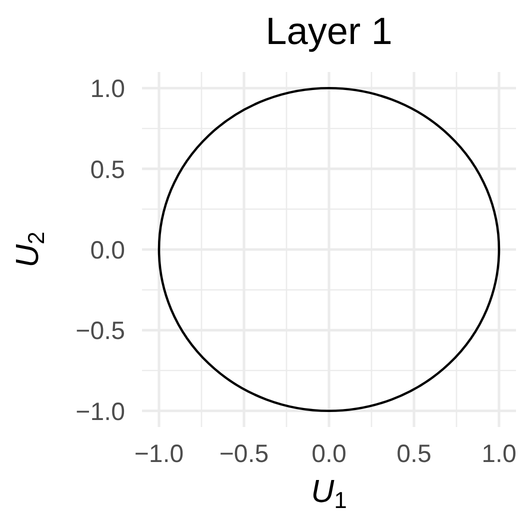 The image size is (527, 512). What do you see at coordinates (107, 89) in the screenshot?
I see `y-tick-label: 1.0` at bounding box center [107, 89].